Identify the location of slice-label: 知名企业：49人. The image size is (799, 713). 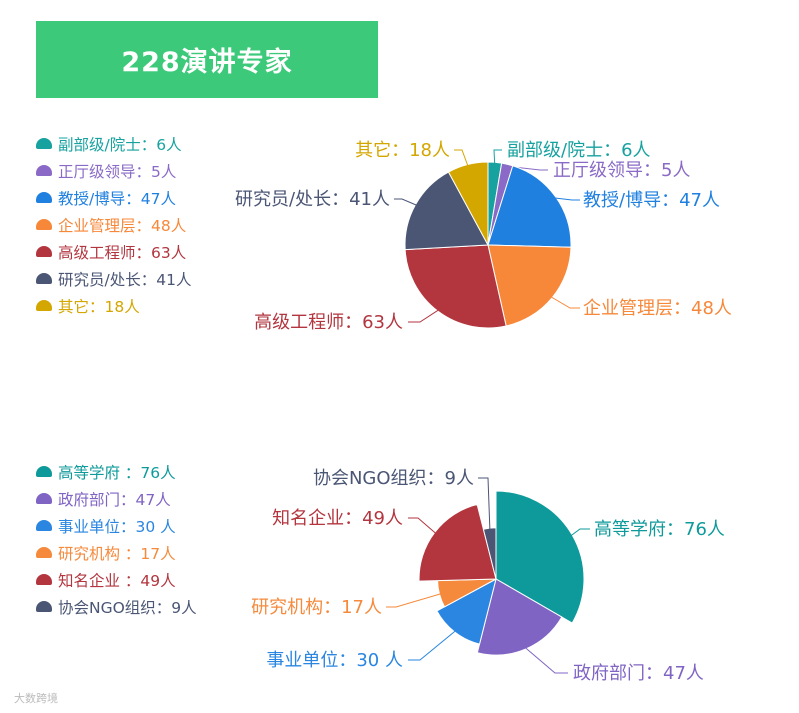
(337, 518).